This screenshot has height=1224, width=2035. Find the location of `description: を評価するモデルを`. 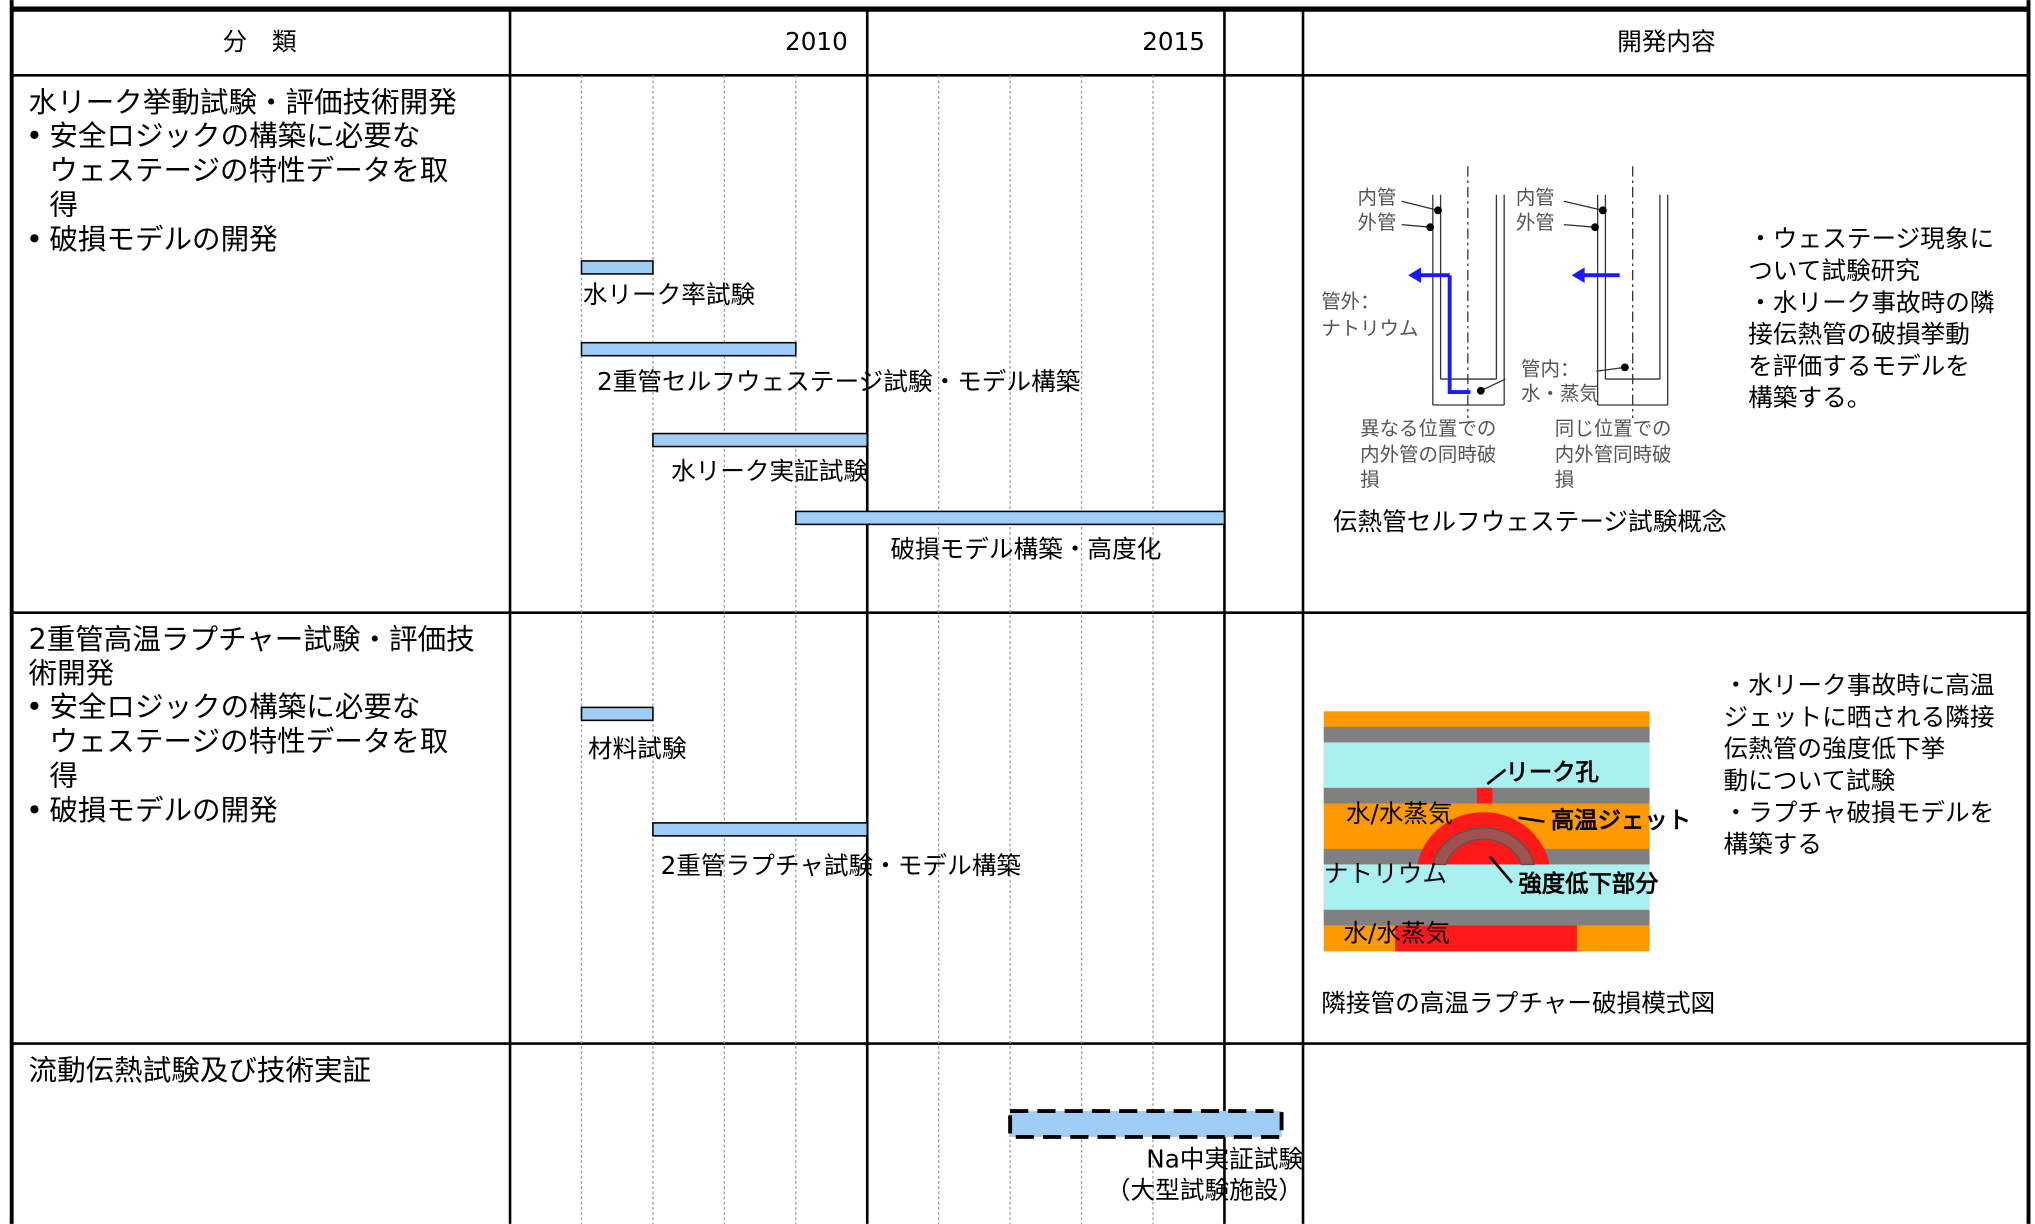

description: を評価するモデルを is located at coordinates (1859, 365).